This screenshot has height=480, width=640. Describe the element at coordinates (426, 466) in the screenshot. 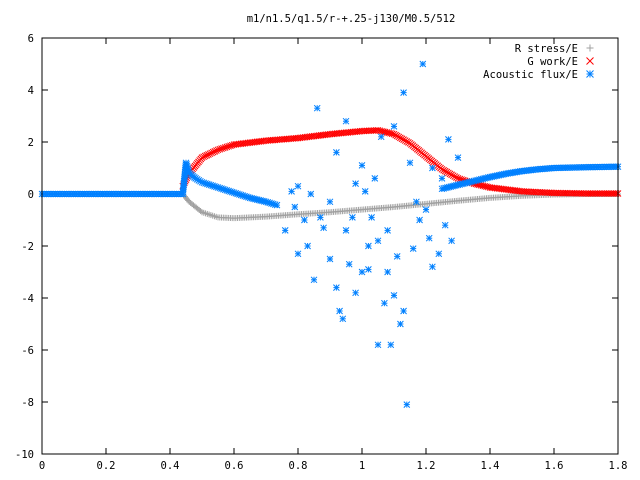

I see `x-tick-label: 1.2` at that location.